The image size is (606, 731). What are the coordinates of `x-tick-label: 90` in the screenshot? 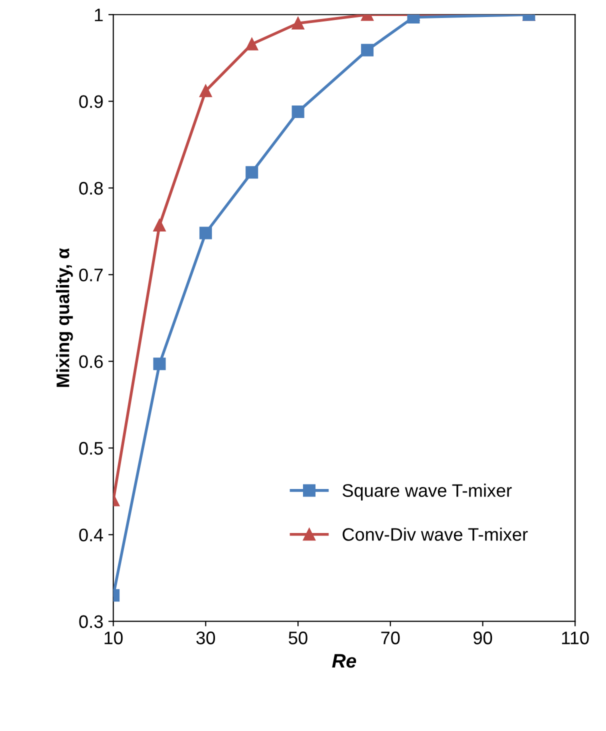 It's located at (483, 638).